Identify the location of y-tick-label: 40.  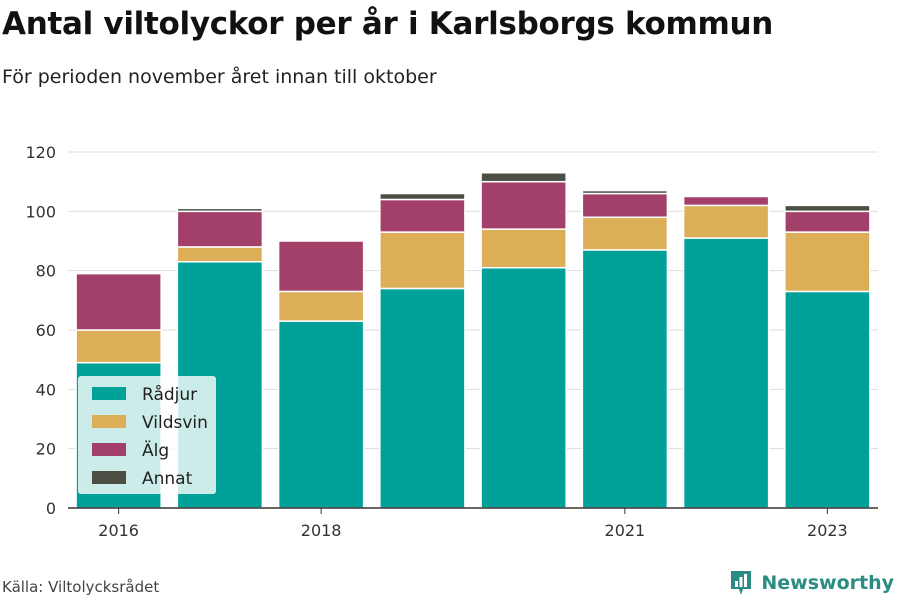
(46, 389).